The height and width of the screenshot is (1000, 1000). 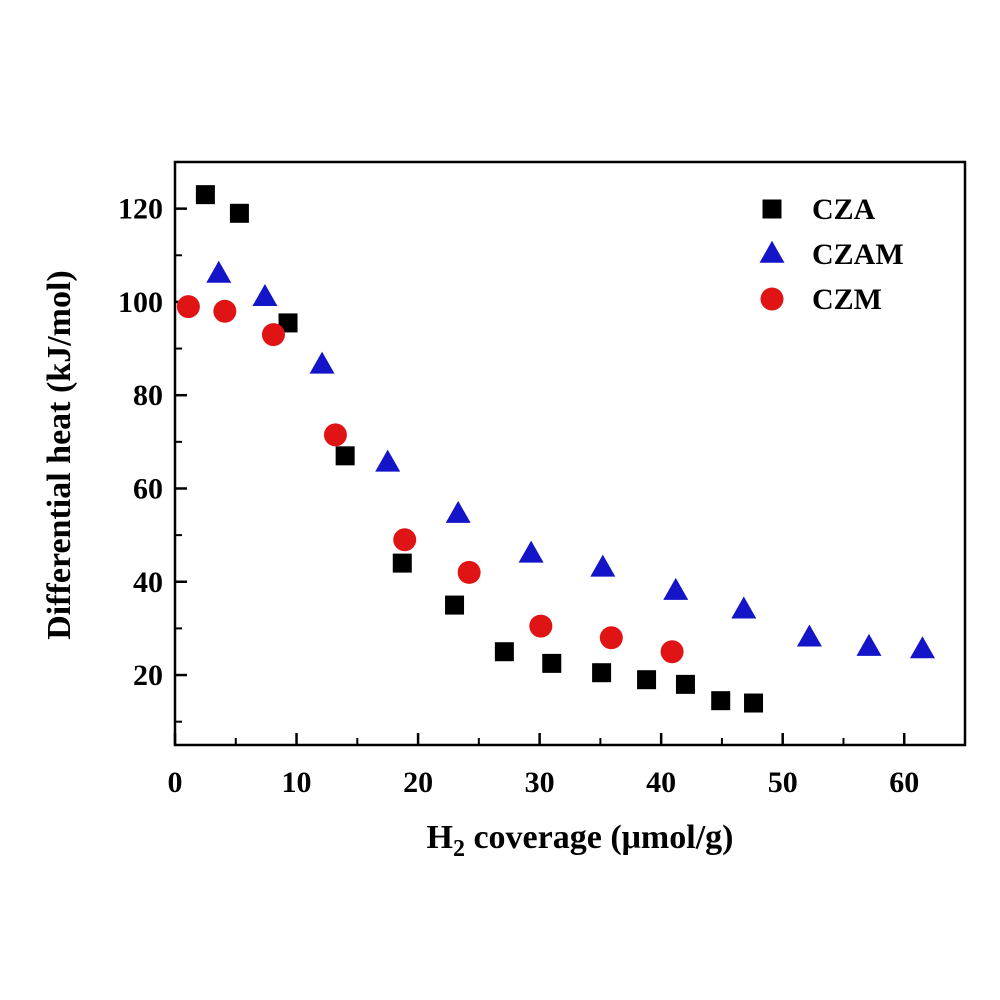 I want to click on legend-label-czam: CZAM, so click(x=858, y=254).